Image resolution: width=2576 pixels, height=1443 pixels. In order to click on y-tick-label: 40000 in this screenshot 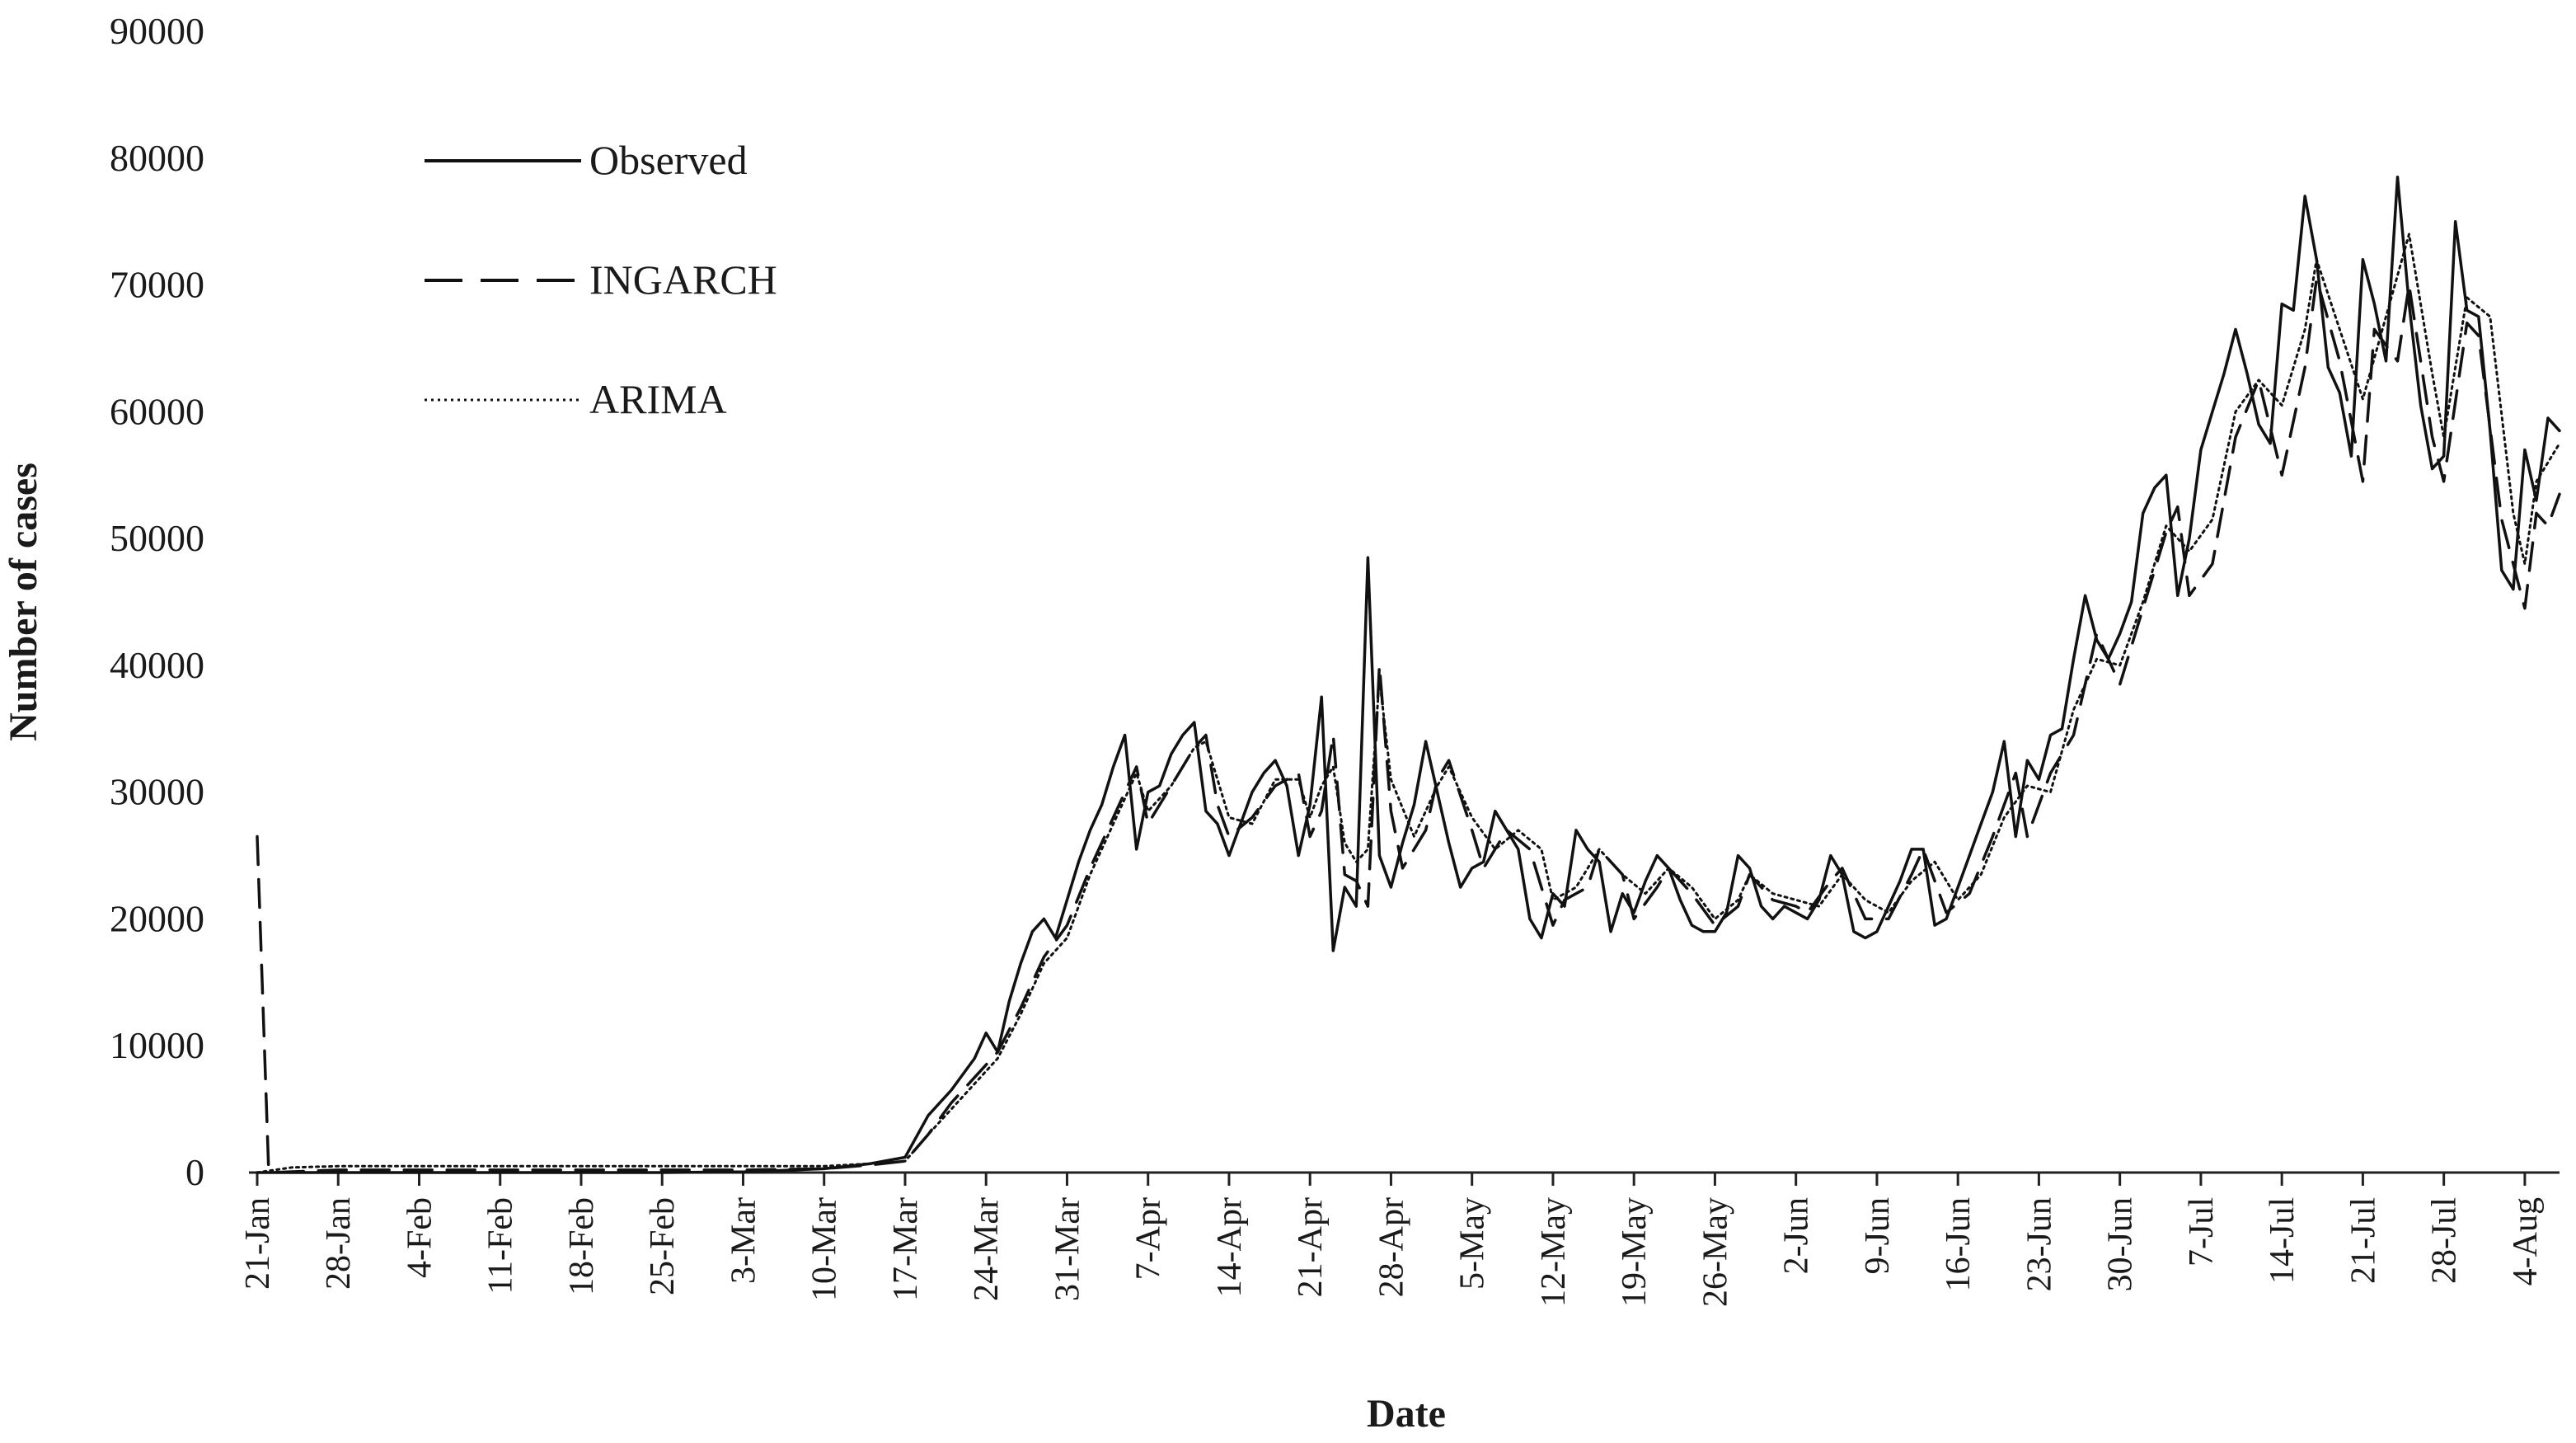, I will do `click(157, 665)`.